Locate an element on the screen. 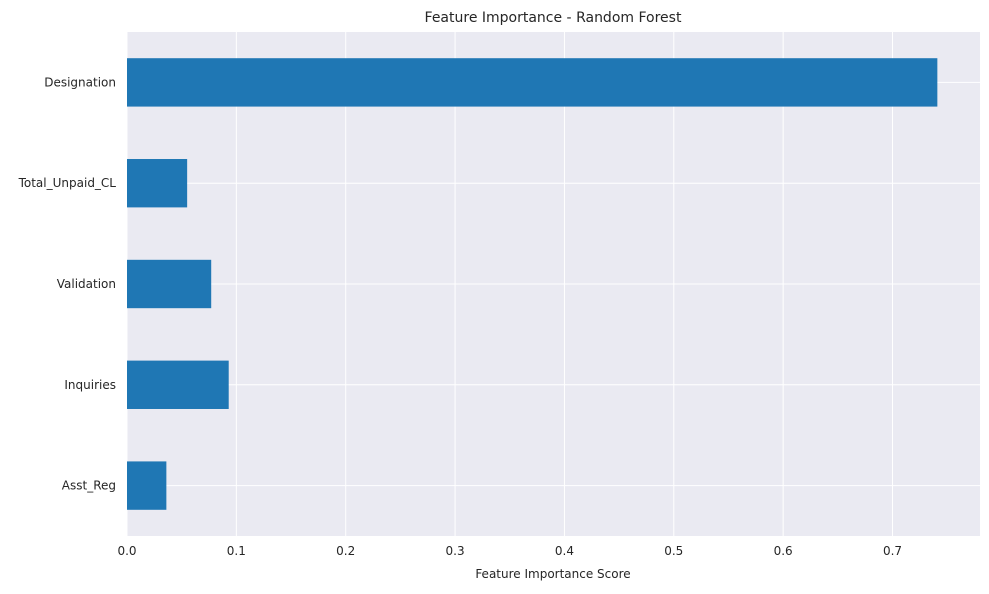  x-tick-label: 0.3 is located at coordinates (455, 551).